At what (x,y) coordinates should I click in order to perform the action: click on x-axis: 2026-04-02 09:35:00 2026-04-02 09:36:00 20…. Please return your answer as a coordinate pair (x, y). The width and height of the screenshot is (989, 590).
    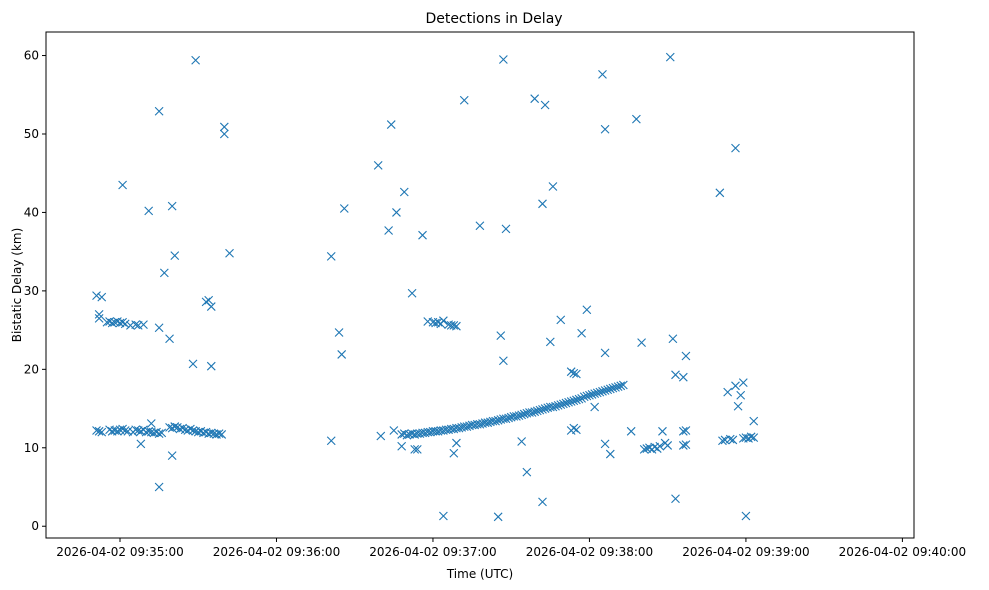
    Looking at the image, I should click on (511, 548).